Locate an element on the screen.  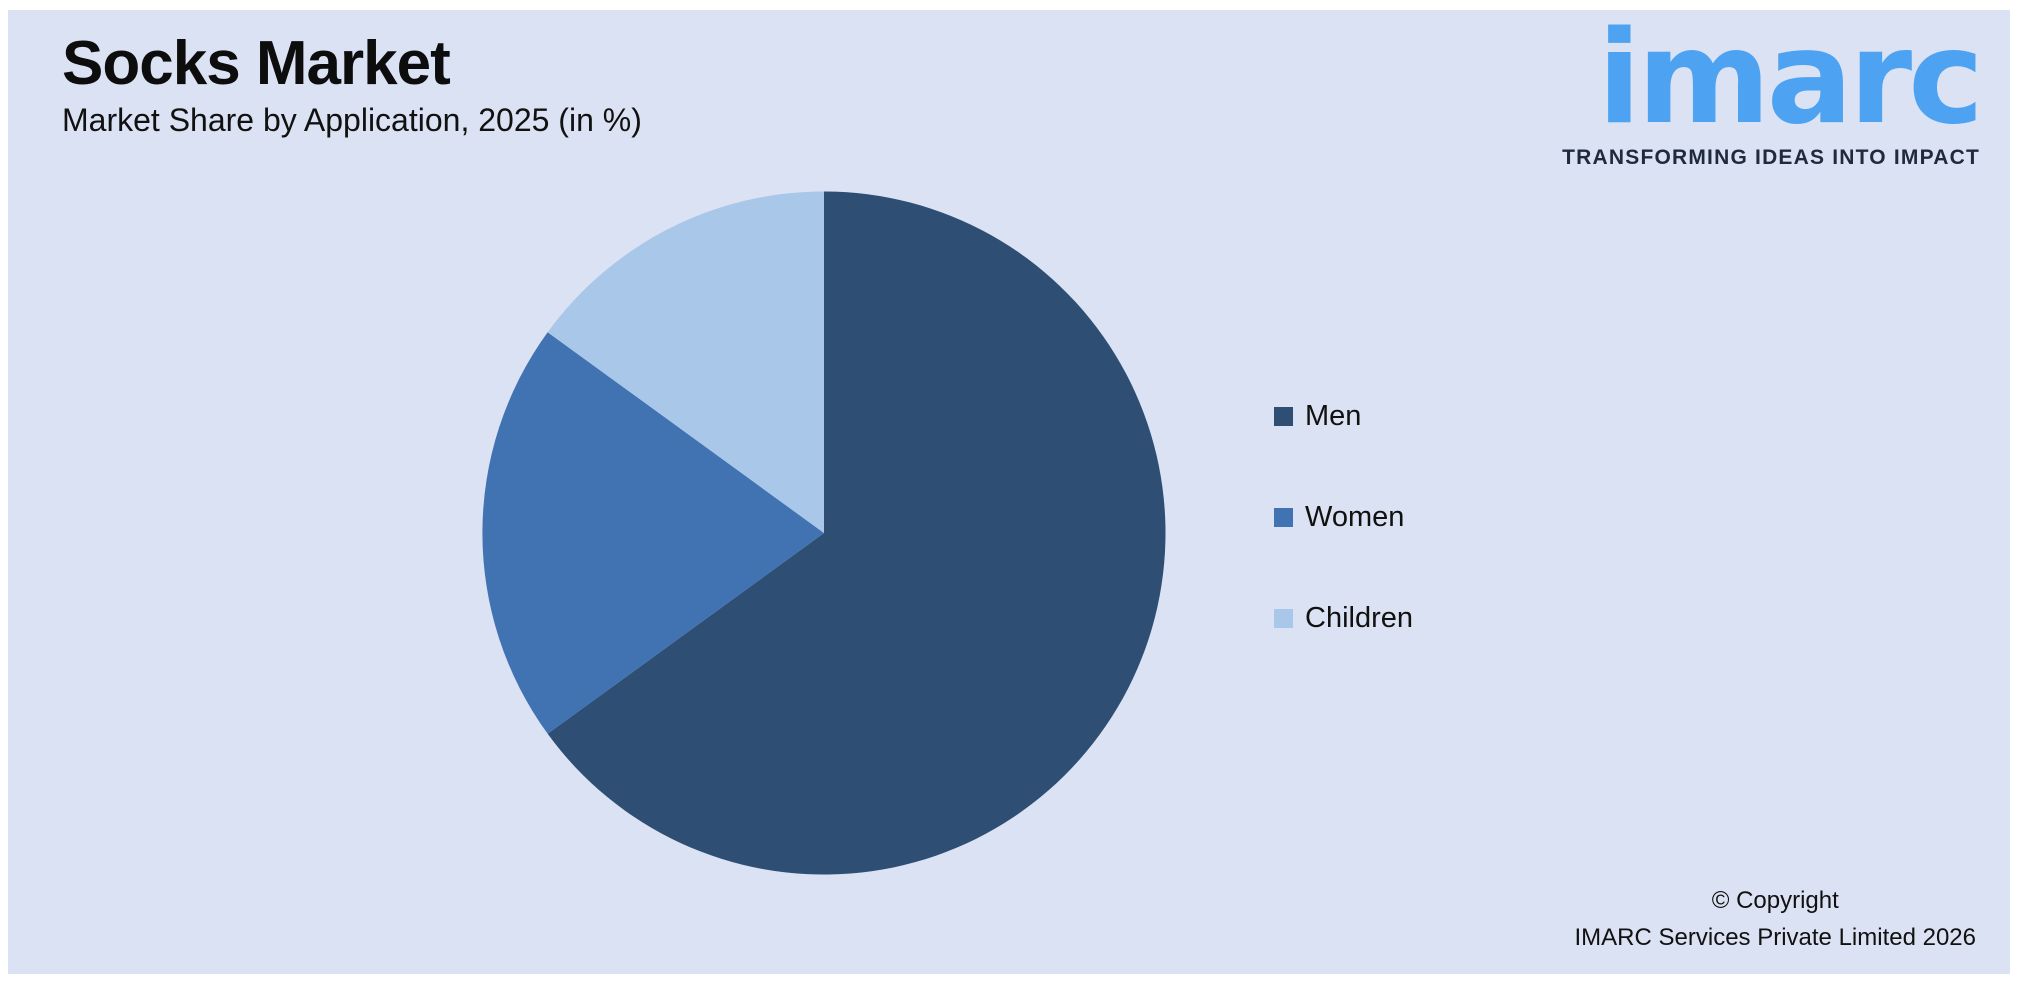
imarc-logo: imarc TRANSFORMING IDEAS INTO IMPACT is located at coordinates (1773, 90).